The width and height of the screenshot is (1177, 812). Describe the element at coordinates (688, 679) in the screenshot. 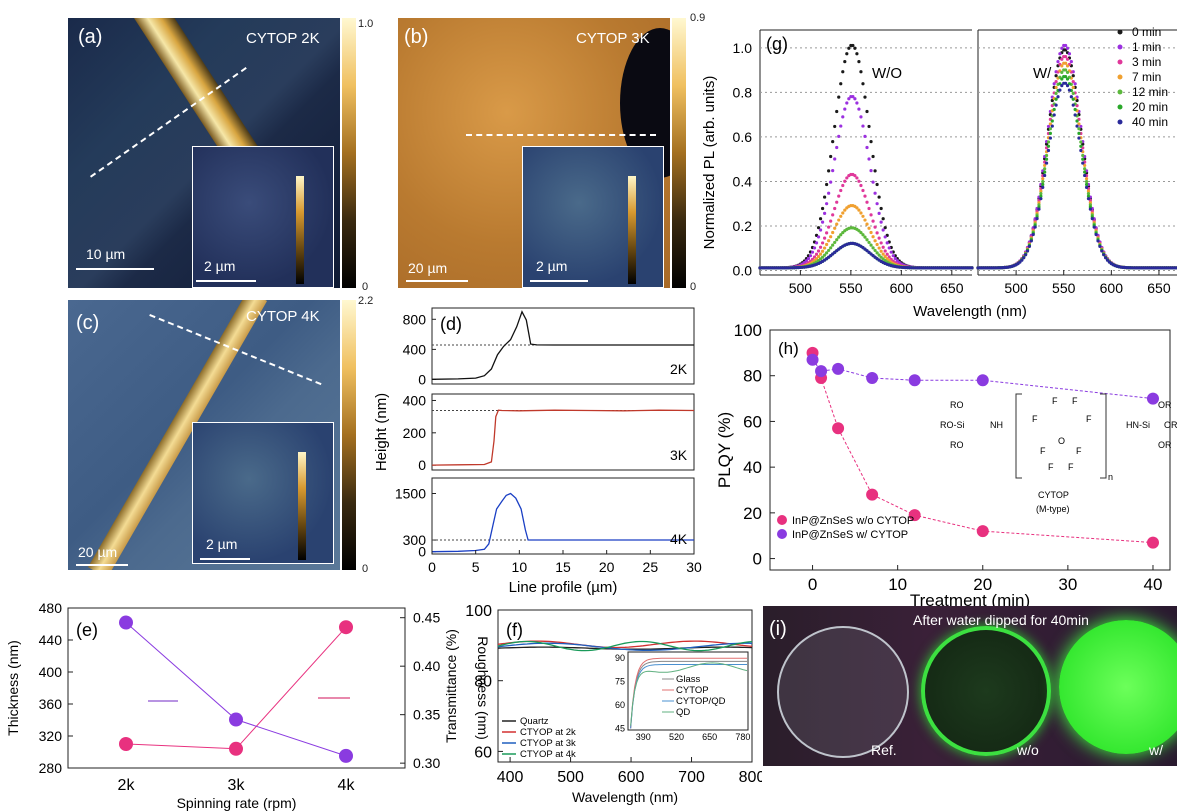

I see `legend-label: Glass` at that location.